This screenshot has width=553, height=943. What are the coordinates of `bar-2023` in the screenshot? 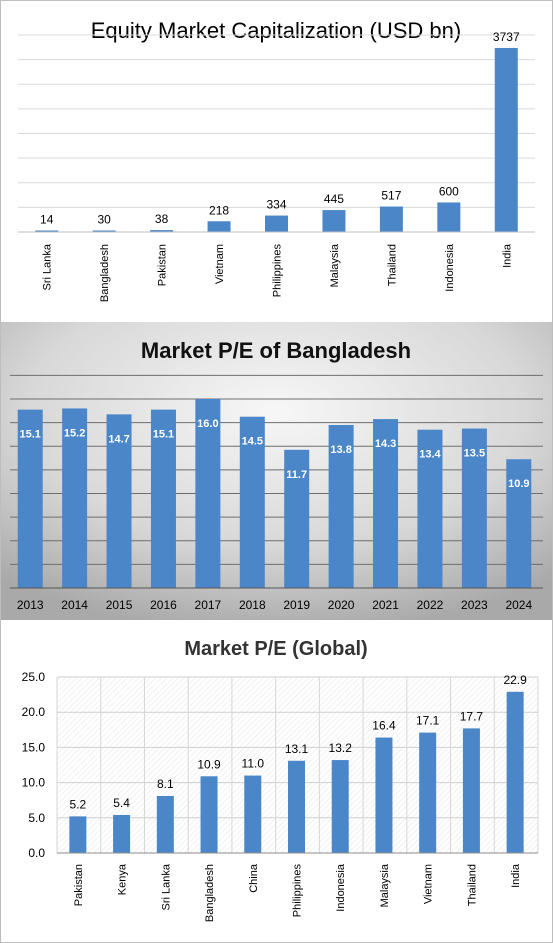 It's located at (474, 508).